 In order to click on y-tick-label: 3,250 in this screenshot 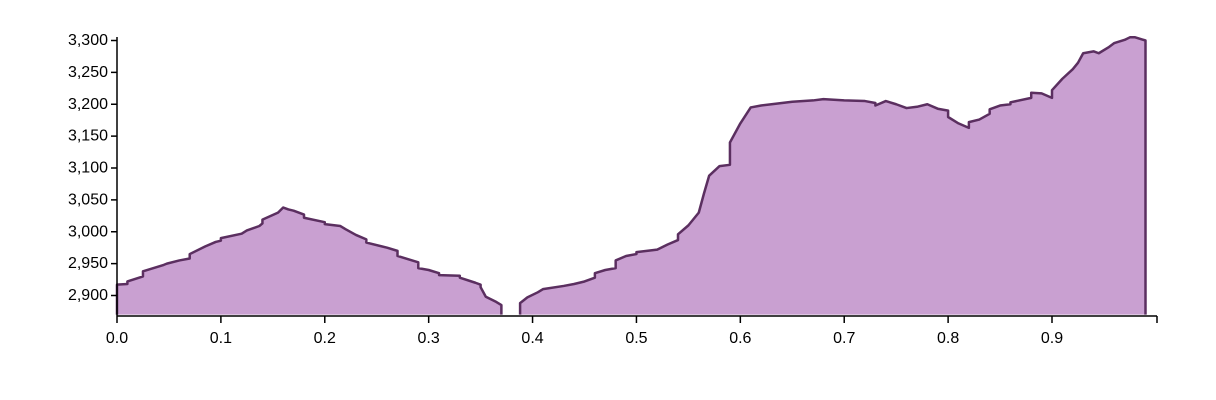, I will do `click(88, 72)`.